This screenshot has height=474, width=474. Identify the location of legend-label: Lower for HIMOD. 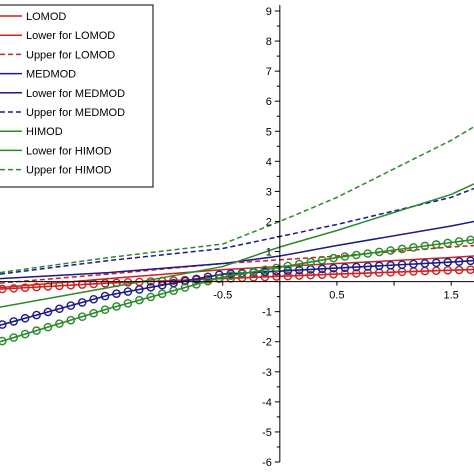
(69, 151).